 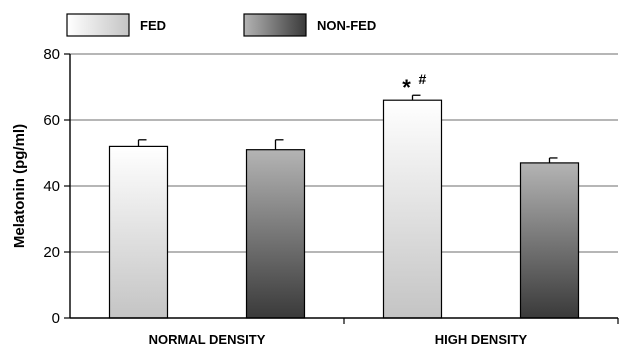 I want to click on significance-hash: #, so click(x=423, y=79).